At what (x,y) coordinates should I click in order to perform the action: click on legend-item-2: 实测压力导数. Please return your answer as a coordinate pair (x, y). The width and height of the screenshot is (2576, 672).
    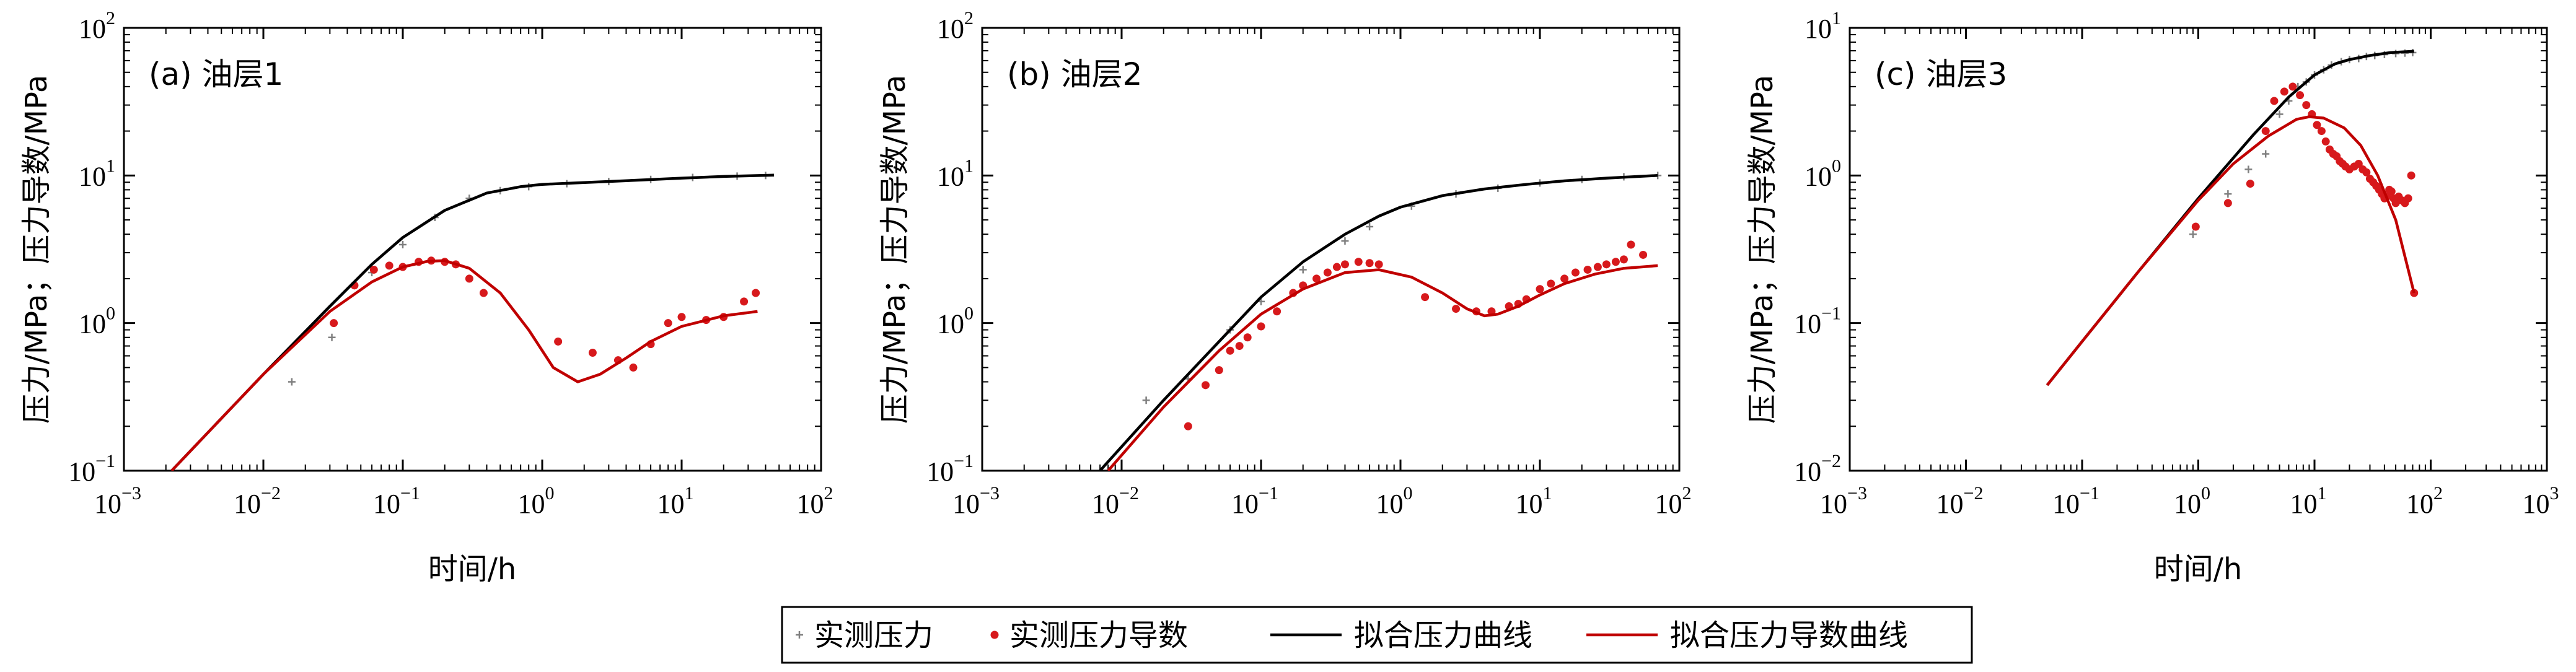
    Looking at the image, I should click on (1089, 635).